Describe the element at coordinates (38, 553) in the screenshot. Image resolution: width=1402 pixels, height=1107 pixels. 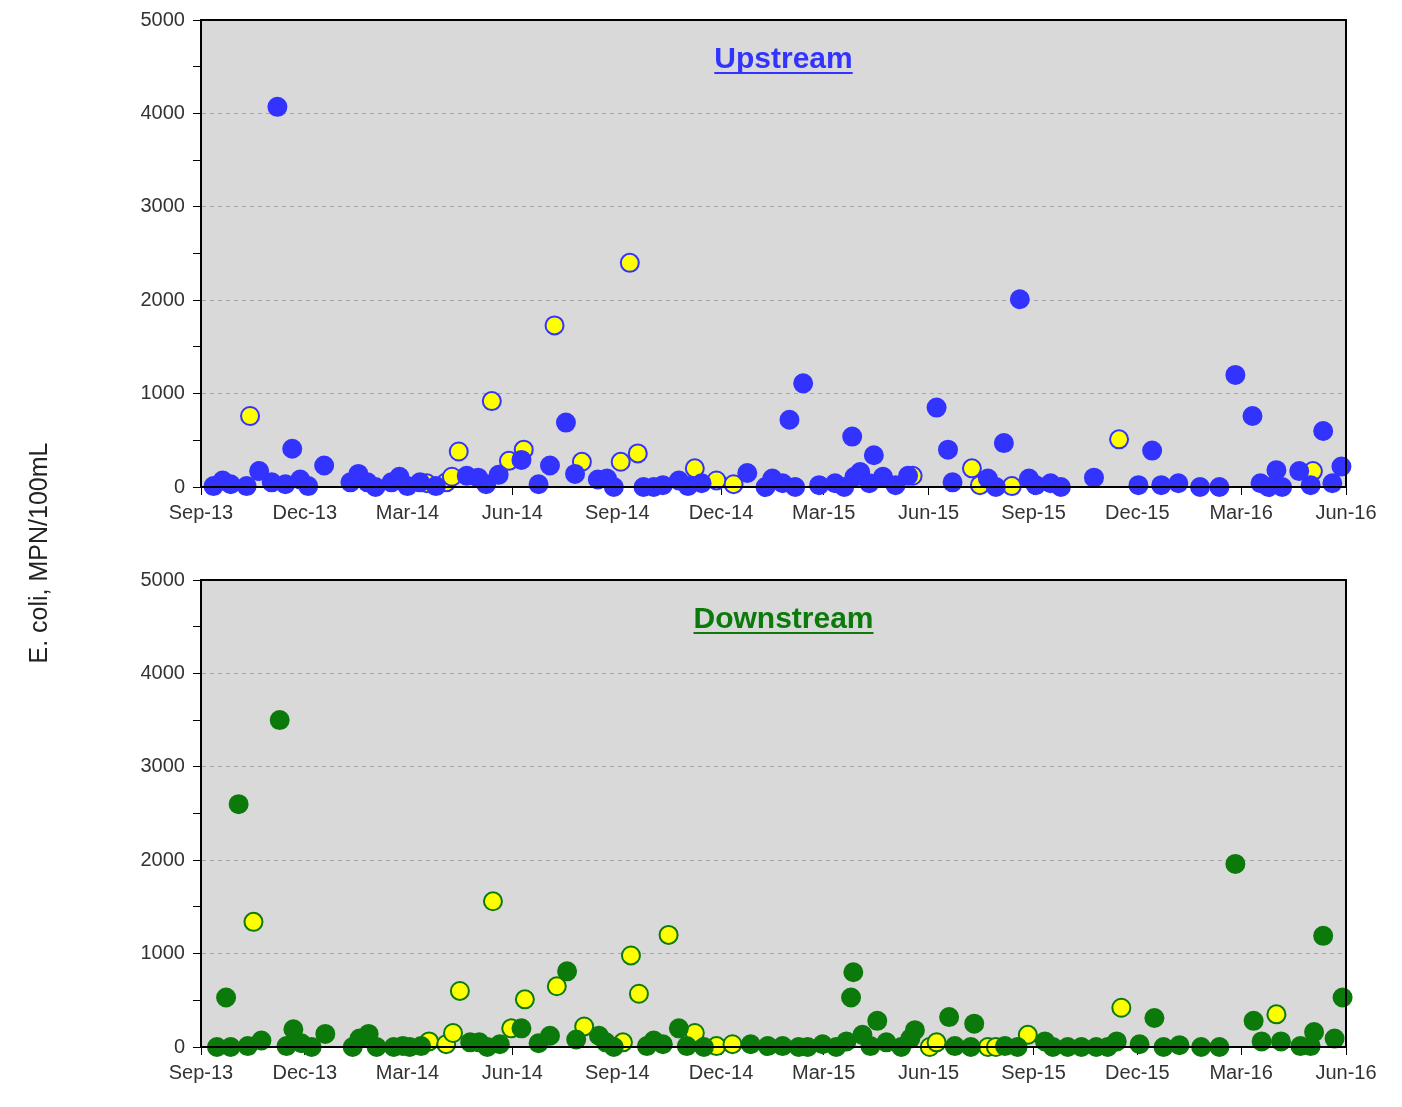
I see `y-axis-title: E. coli, MPN/100mL` at that location.